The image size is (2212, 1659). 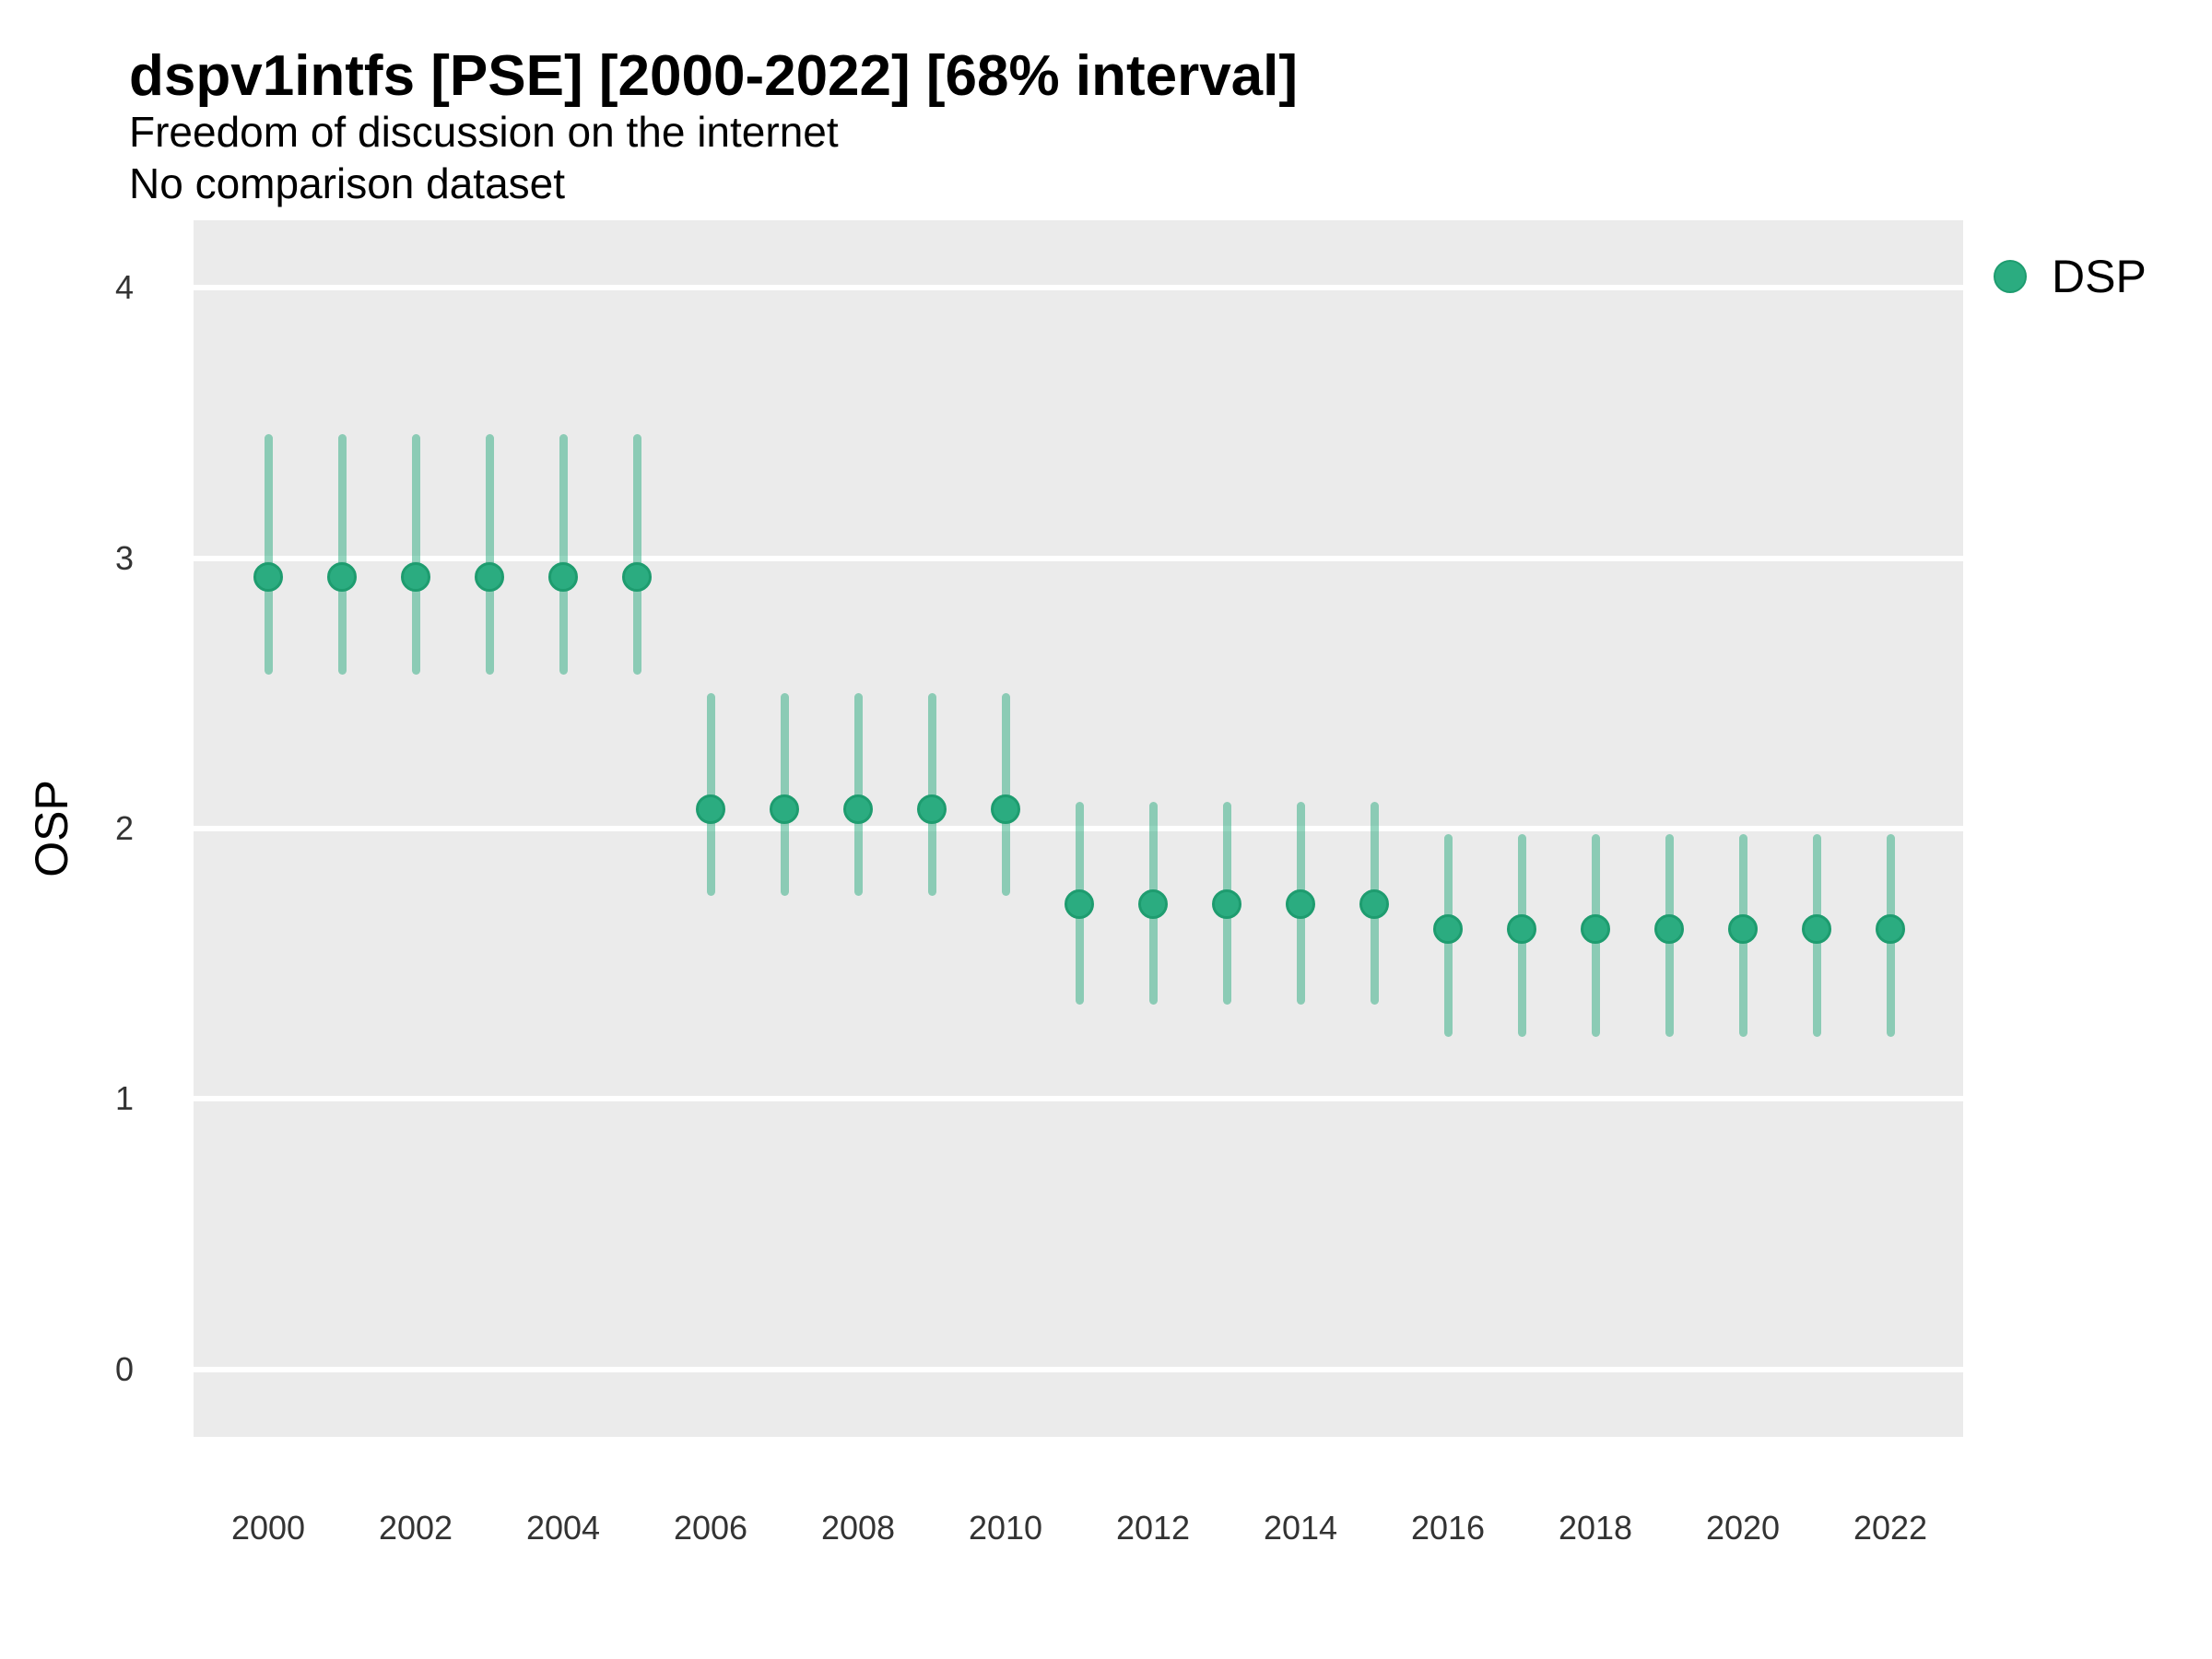 What do you see at coordinates (563, 1528) in the screenshot?
I see `x-tick-label-2004: 2004` at bounding box center [563, 1528].